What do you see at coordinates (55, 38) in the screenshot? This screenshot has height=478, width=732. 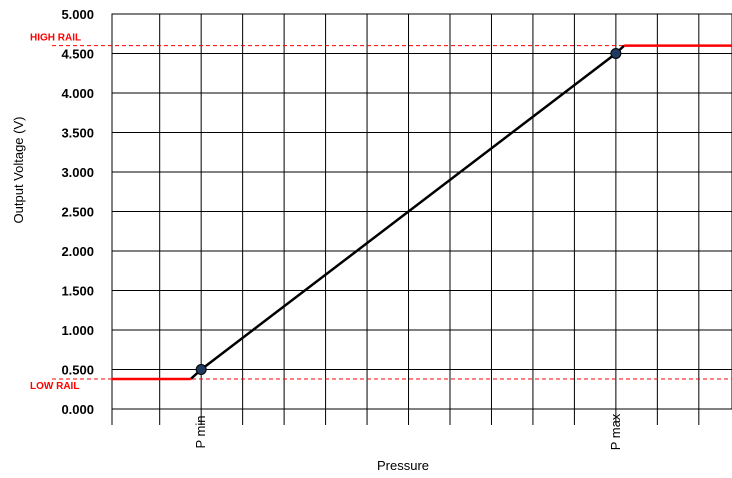 I see `high-rail-label: HIGH RAIL` at bounding box center [55, 38].